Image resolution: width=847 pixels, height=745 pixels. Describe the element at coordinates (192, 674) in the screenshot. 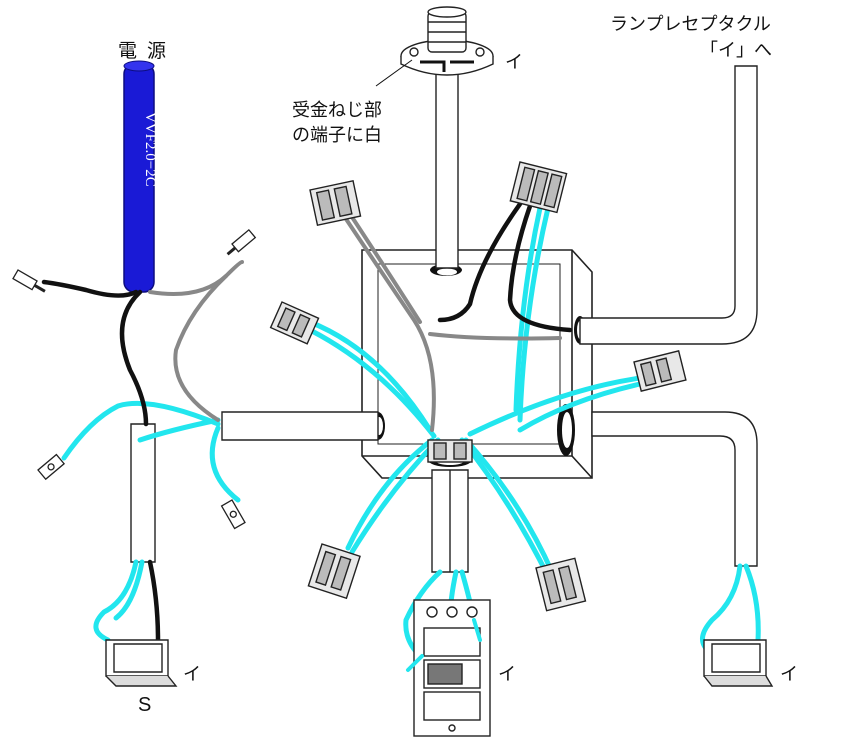

I see `left-switch-mark-i: イ` at that location.